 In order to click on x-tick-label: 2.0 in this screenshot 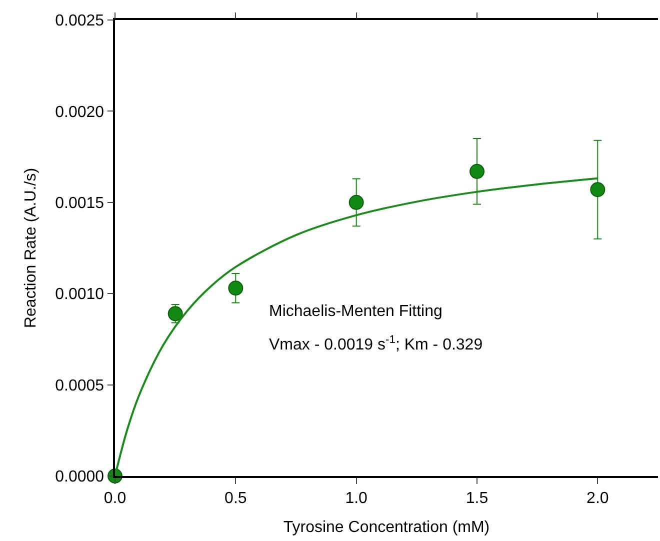, I will do `click(597, 498)`.